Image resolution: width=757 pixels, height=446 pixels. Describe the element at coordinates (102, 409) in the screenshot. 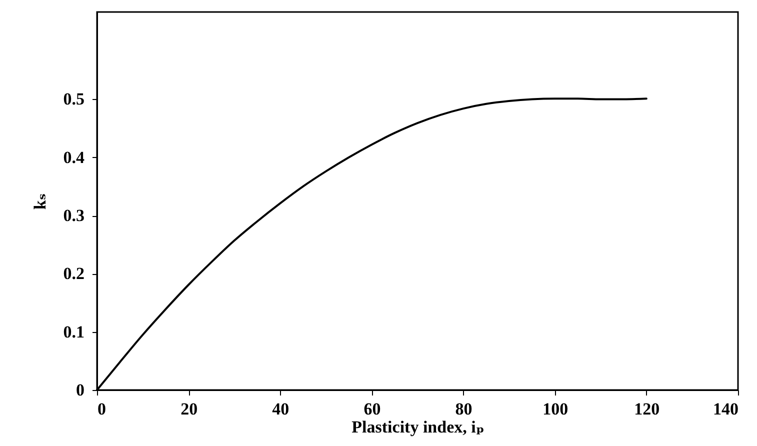

I see `x-tick-label: 0` at that location.